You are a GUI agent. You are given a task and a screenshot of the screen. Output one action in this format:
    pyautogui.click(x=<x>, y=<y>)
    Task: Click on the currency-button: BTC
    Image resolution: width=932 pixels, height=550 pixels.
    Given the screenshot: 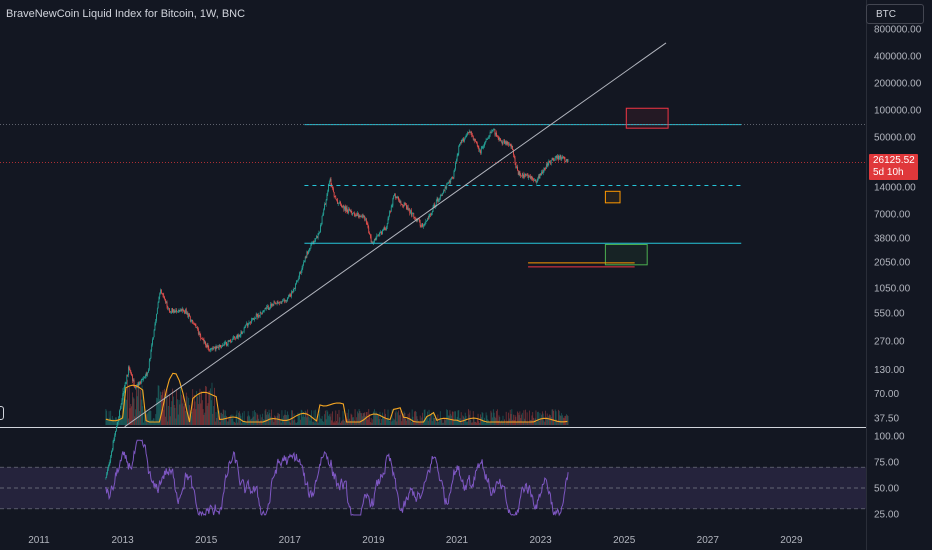 What is the action you would take?
    pyautogui.click(x=895, y=14)
    